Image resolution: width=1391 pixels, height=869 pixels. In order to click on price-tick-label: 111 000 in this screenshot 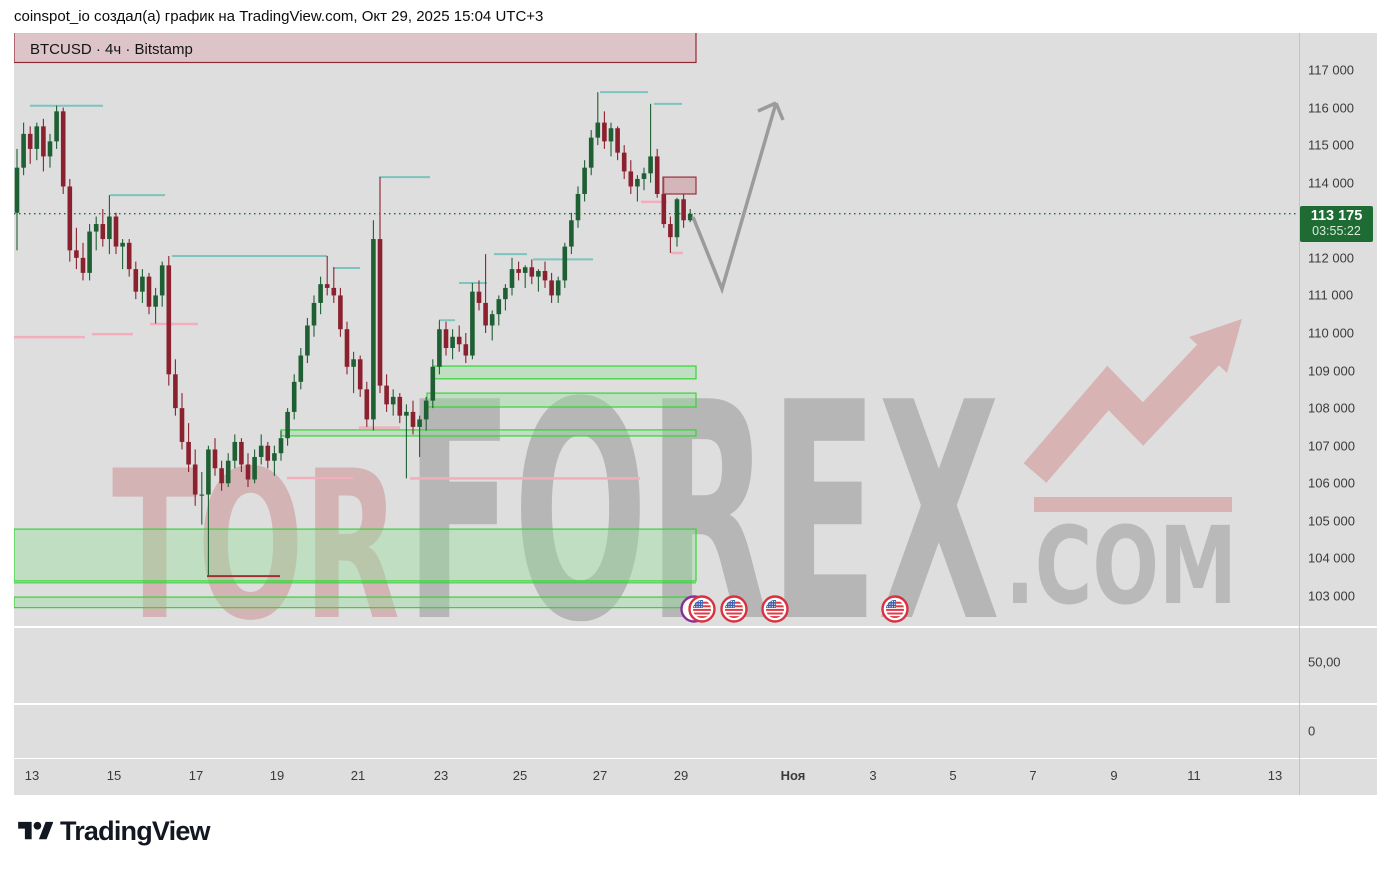, I will do `click(1331, 295)`.